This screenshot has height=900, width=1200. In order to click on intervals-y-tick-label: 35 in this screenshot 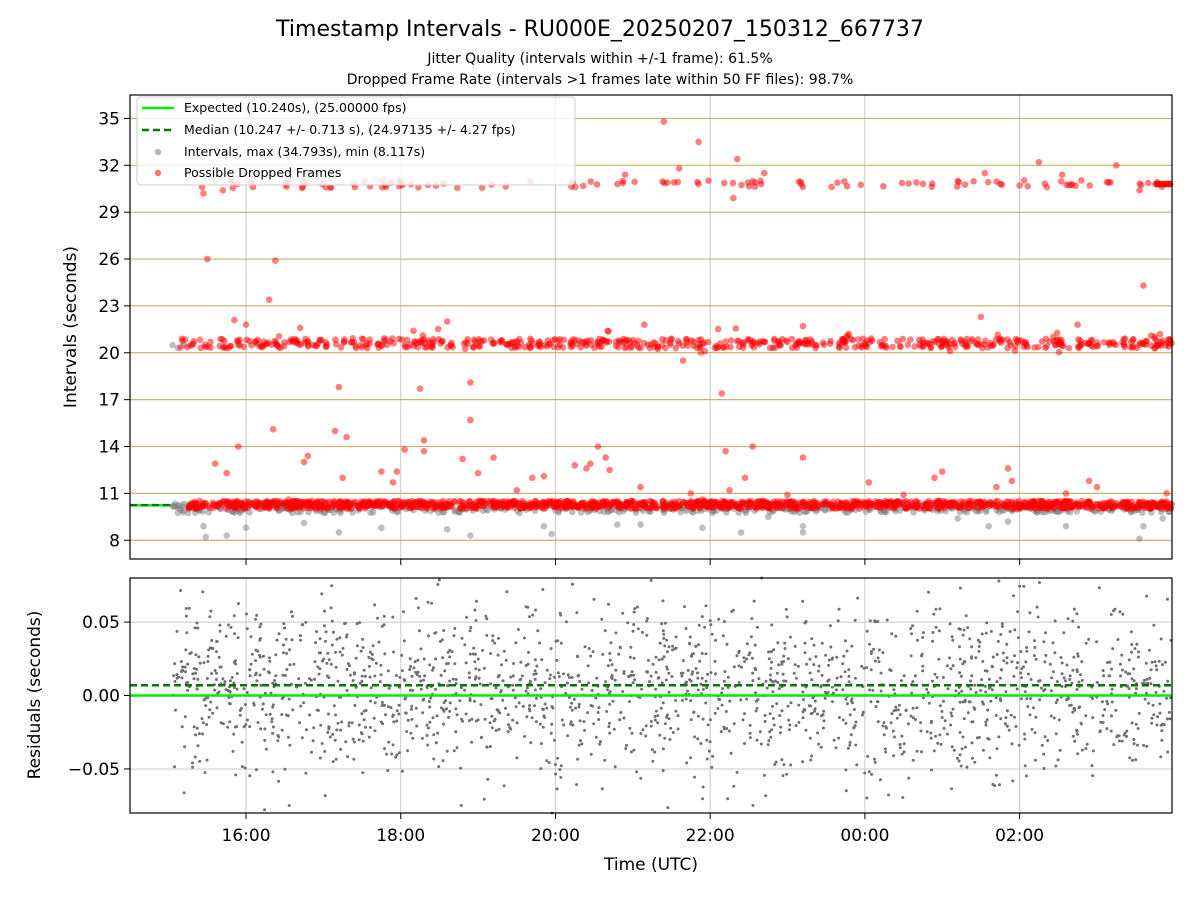, I will do `click(109, 119)`.